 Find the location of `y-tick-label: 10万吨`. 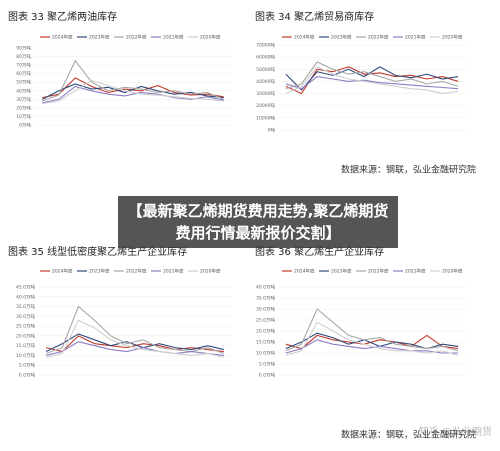

y-tick-label: 10万吨 is located at coordinates (23, 116).